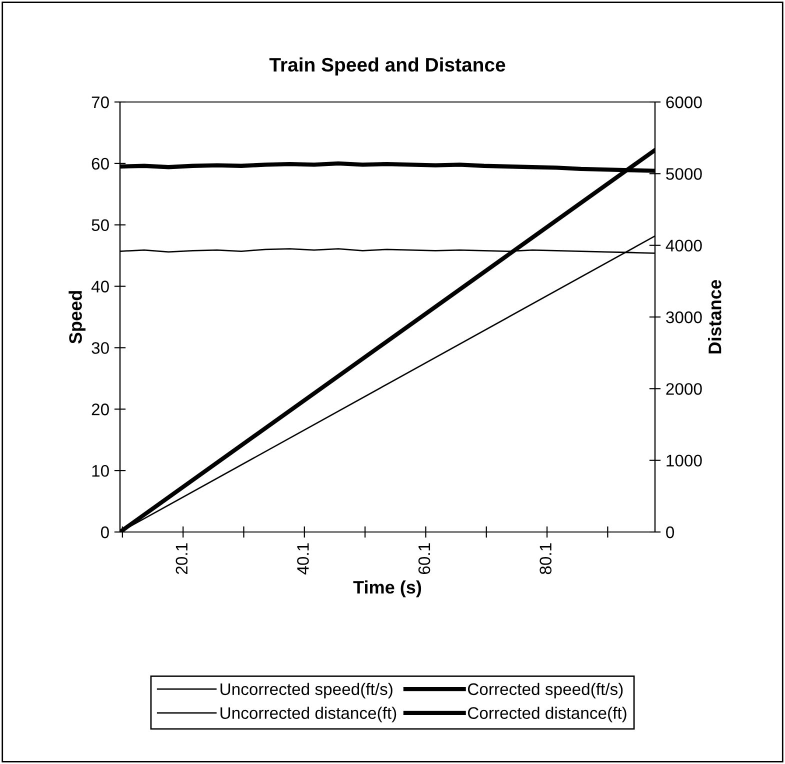 This screenshot has width=785, height=764. I want to click on y2-tick-label: 4000, so click(684, 246).